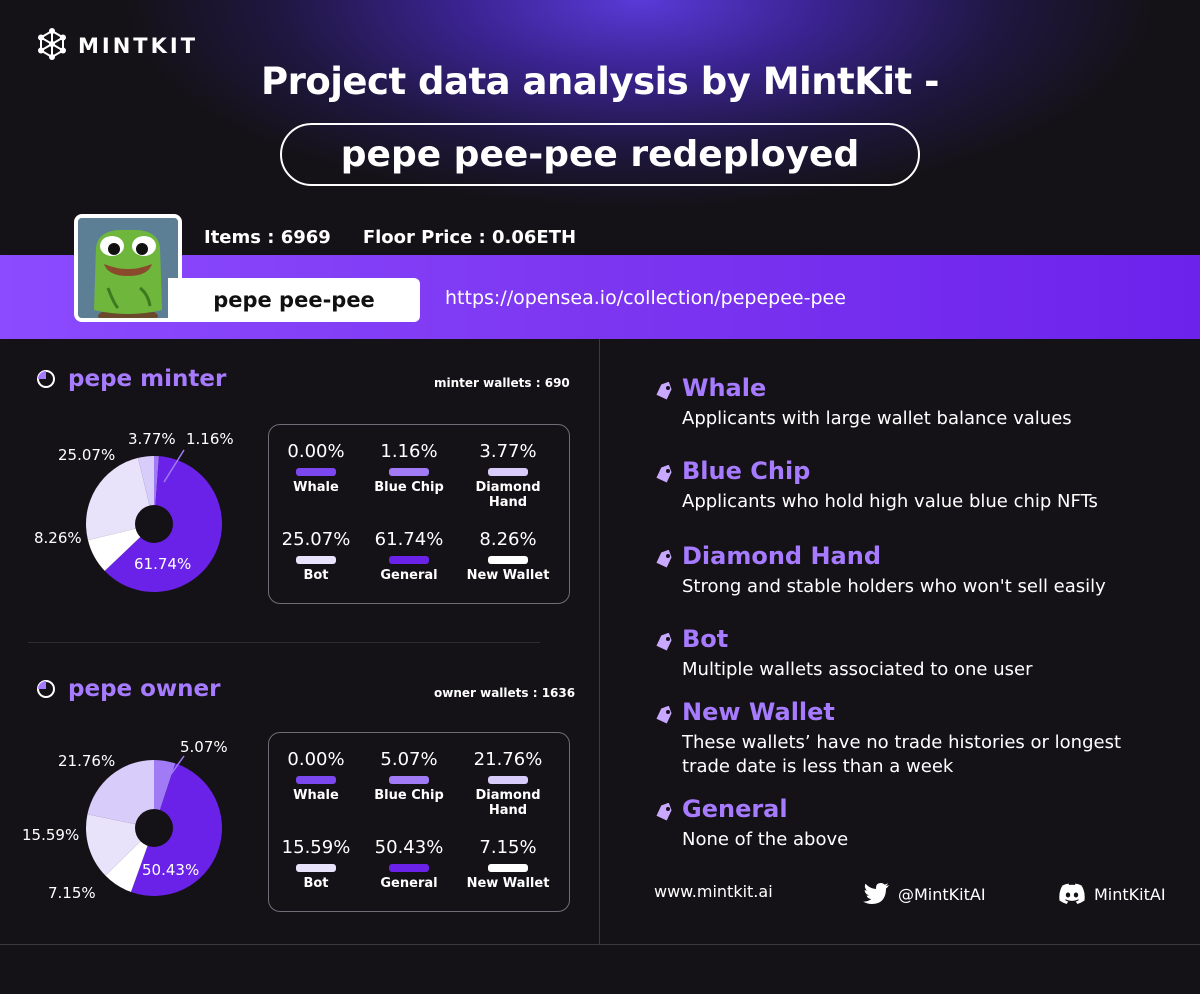 The image size is (1200, 994). What do you see at coordinates (147, 379) in the screenshot?
I see `minter-title-text: pepe minter` at bounding box center [147, 379].